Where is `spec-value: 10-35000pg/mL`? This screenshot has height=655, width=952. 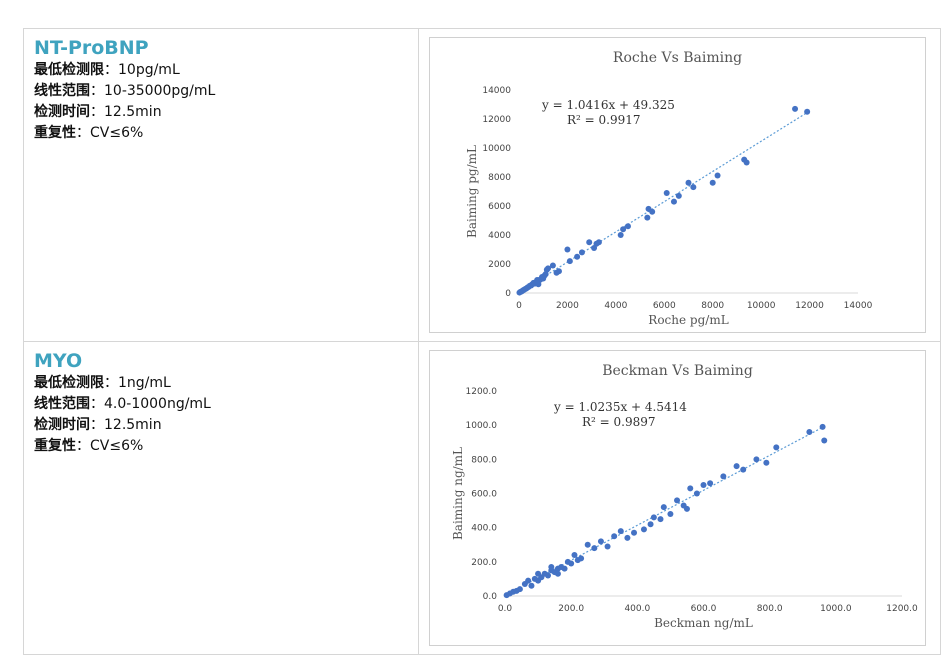
spec-value: 10-35000pg/mL is located at coordinates (160, 91).